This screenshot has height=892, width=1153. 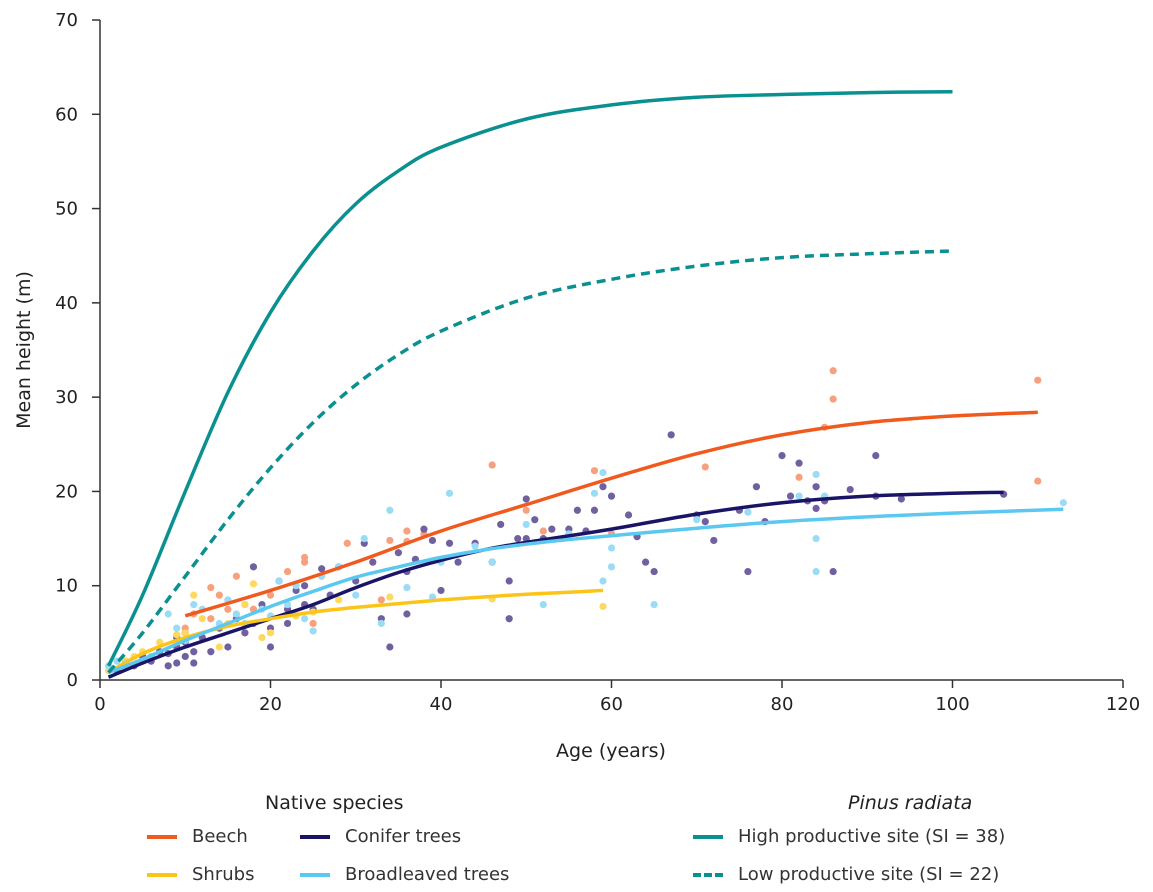 What do you see at coordinates (24, 350) in the screenshot?
I see `y-axis-title: Mean height (m)` at bounding box center [24, 350].